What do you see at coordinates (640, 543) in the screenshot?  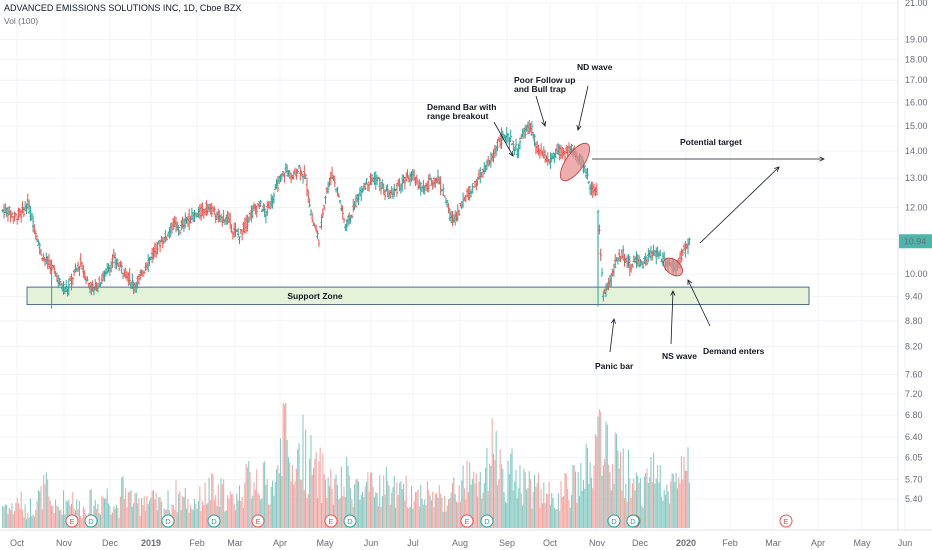 I see `time-tick-label: Dec` at bounding box center [640, 543].